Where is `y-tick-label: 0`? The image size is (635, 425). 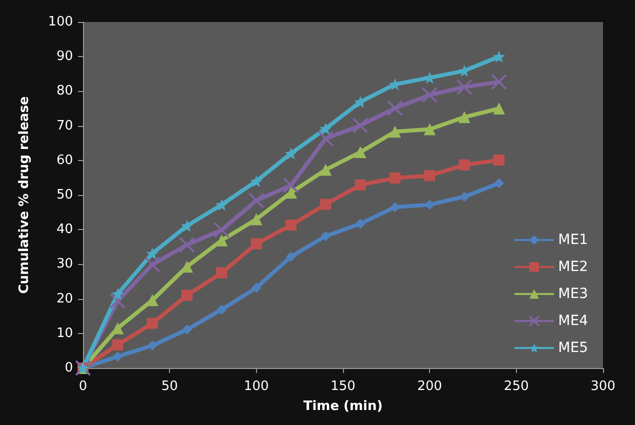
y-tick-label: 0 is located at coordinates (68, 368).